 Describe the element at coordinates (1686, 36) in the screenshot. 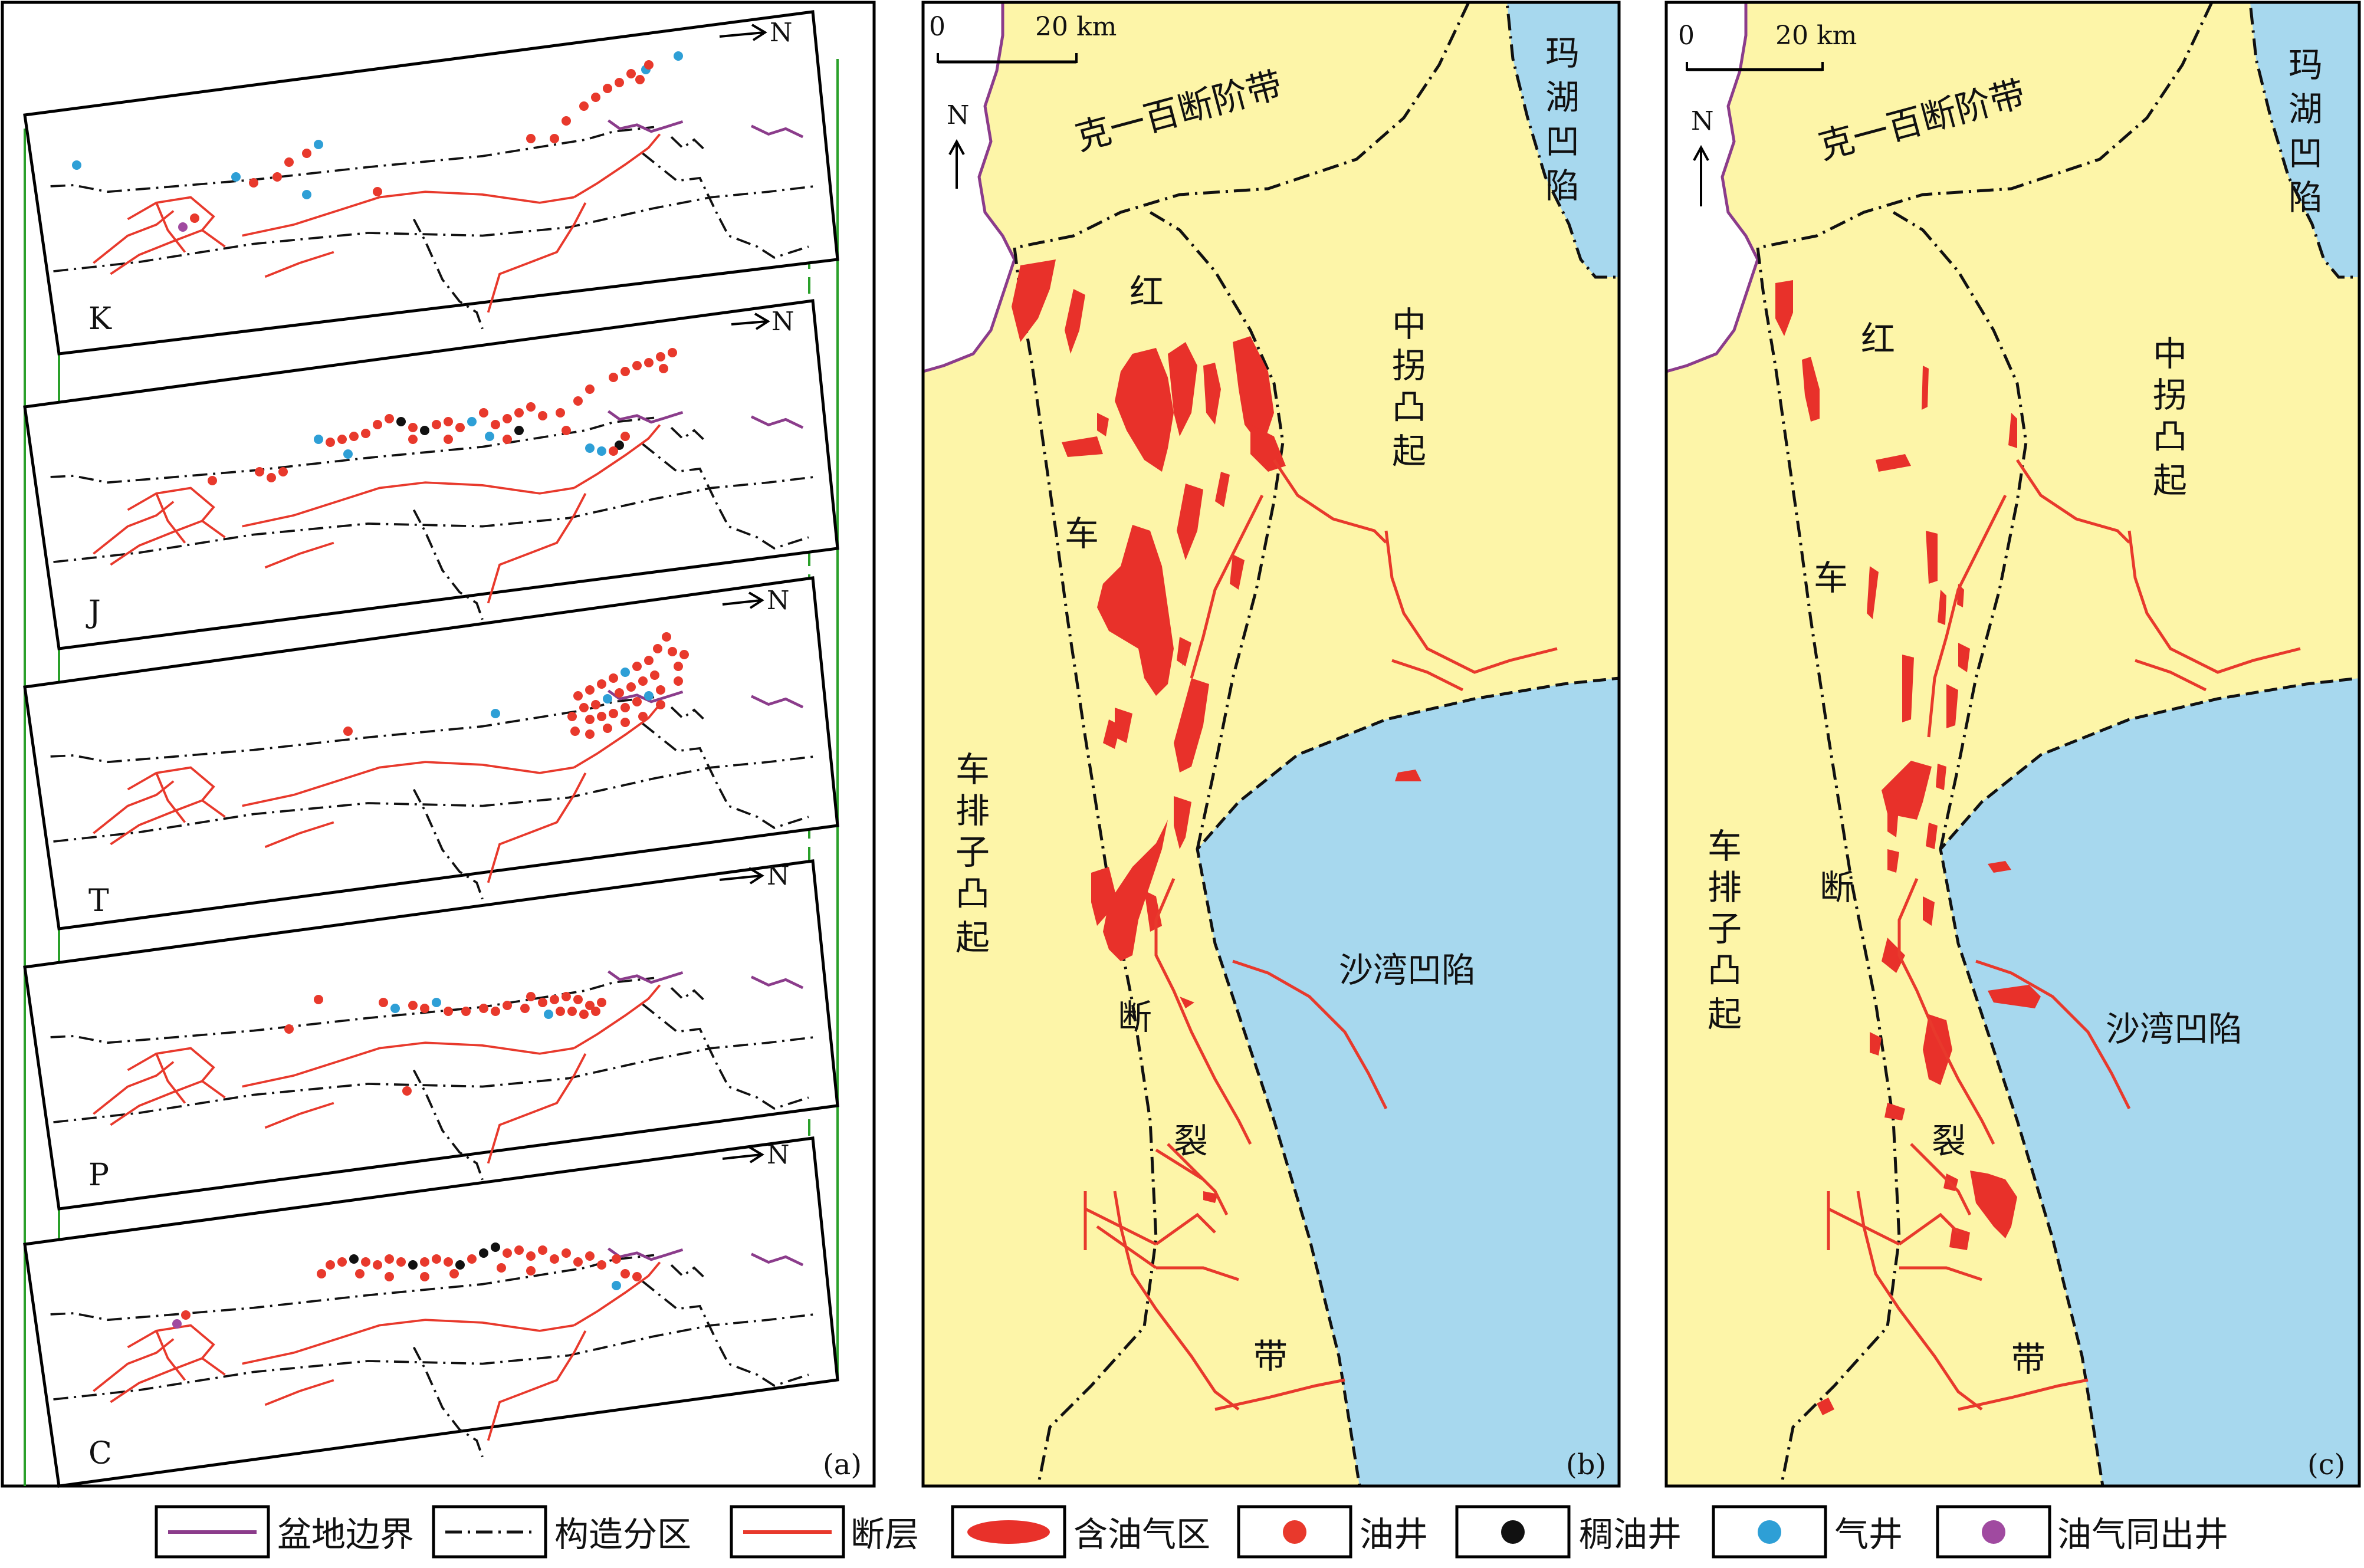

I see `svg-text: 0` at that location.